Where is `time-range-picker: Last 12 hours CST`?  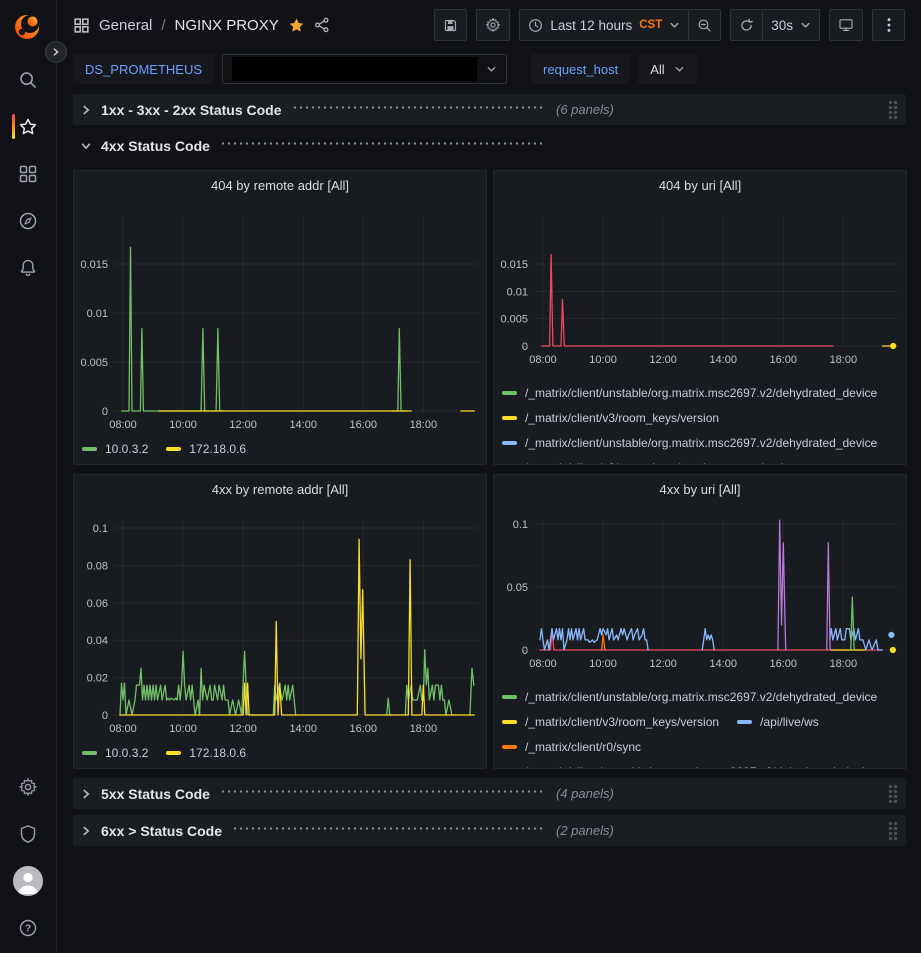 time-range-picker: Last 12 hours CST is located at coordinates (604, 25).